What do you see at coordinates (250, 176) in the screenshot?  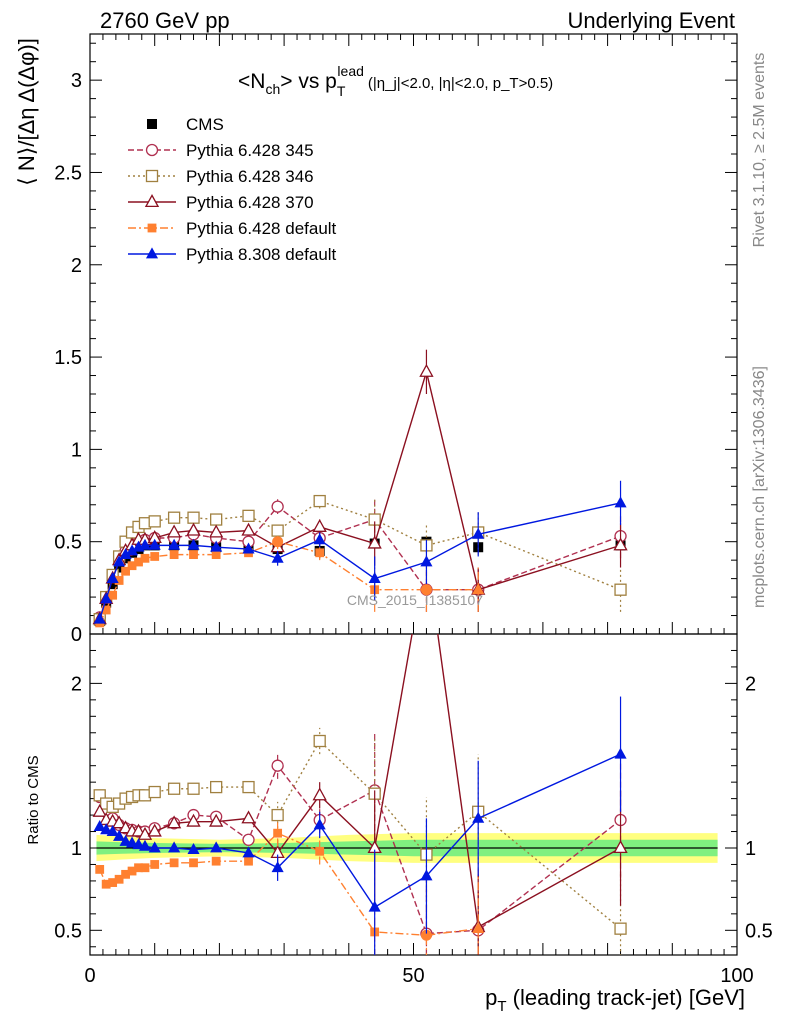 I see `legend-label: Pythia 6.428 346` at bounding box center [250, 176].